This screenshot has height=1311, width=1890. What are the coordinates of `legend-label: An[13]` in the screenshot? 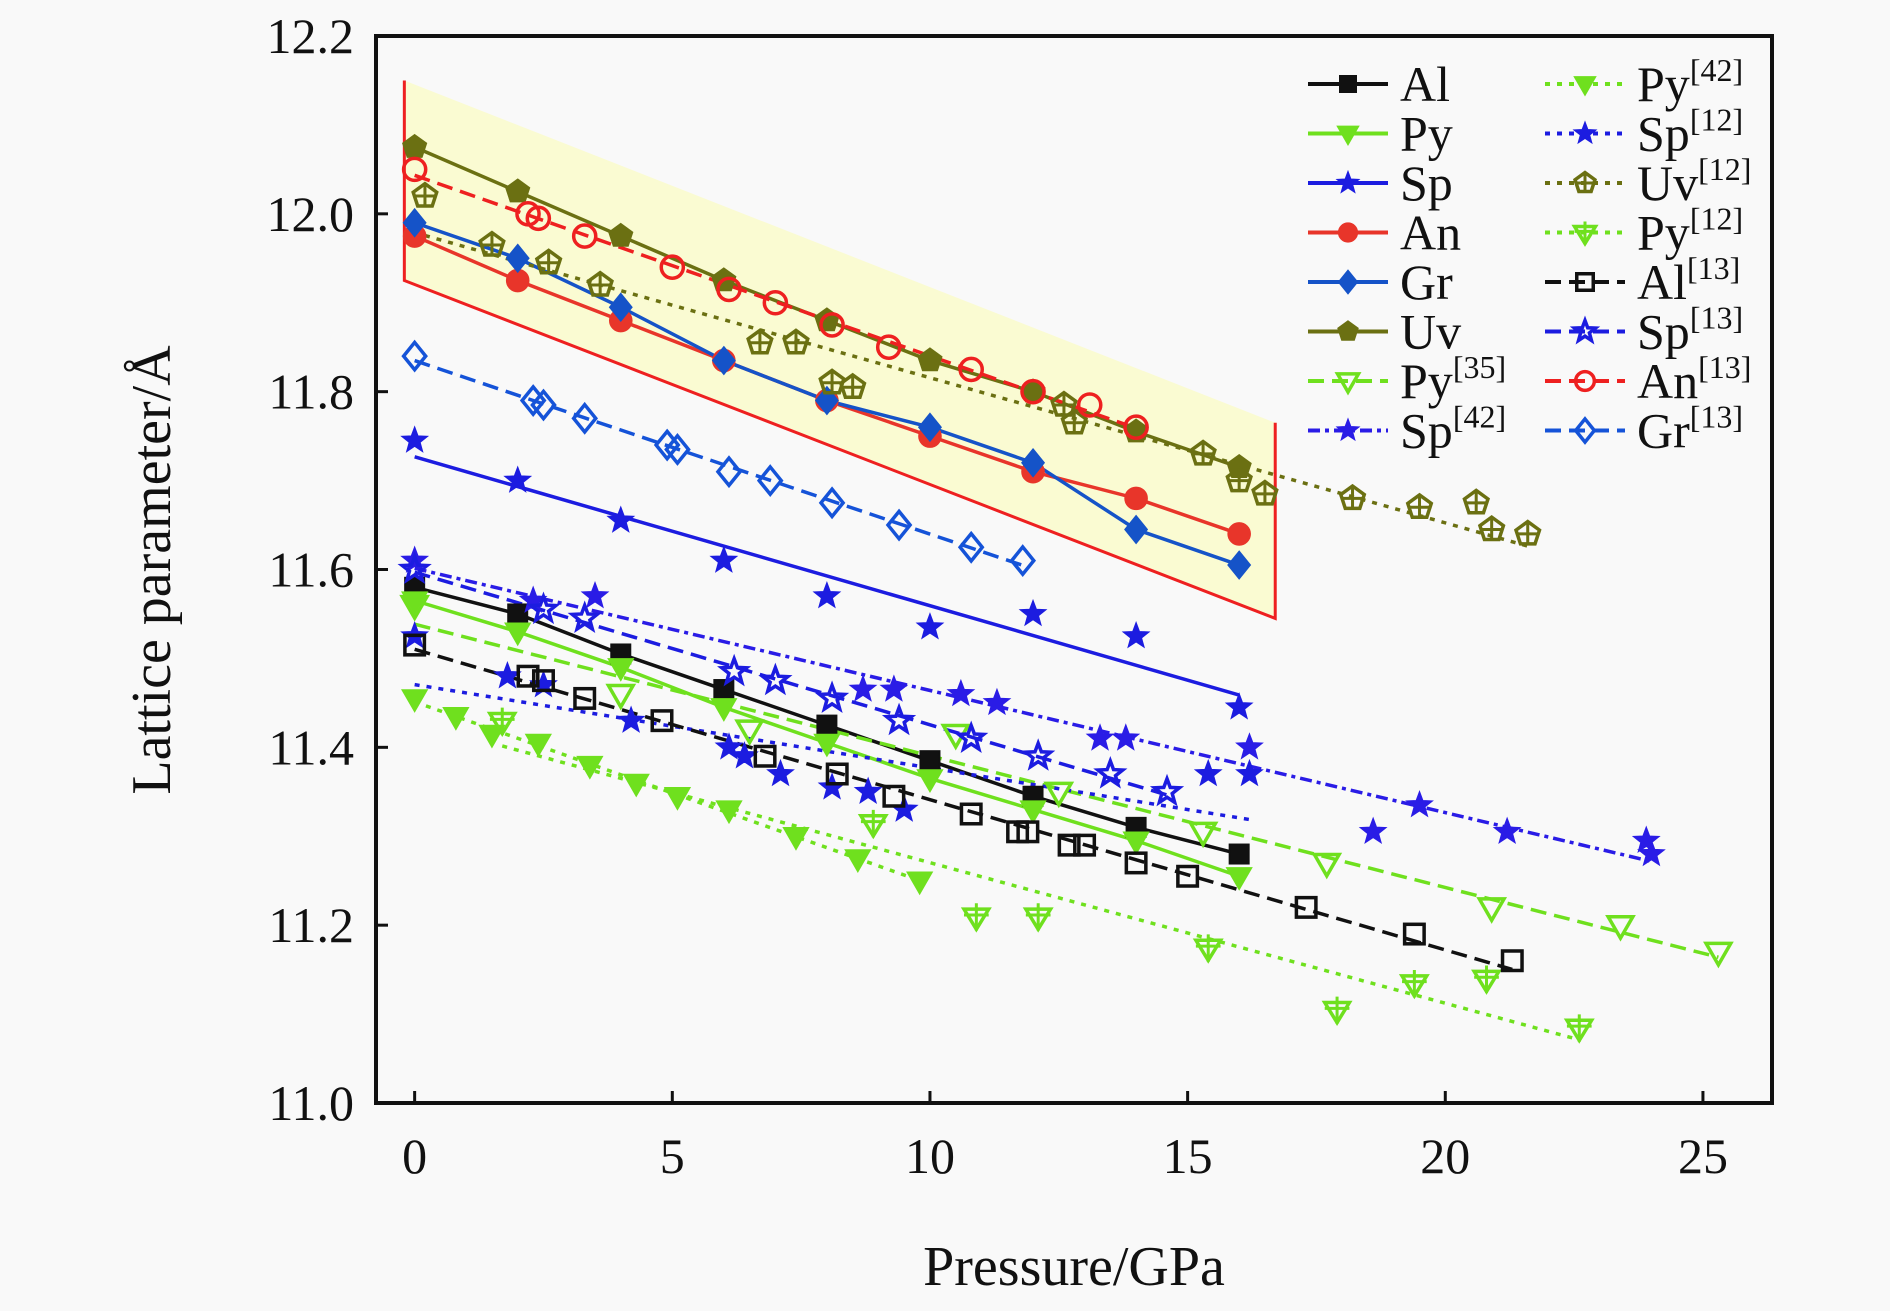 It's located at (1694, 379).